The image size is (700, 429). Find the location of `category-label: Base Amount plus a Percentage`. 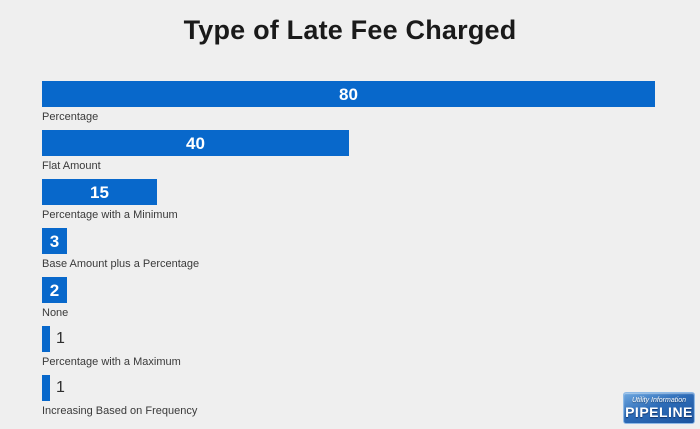

category-label: Base Amount plus a Percentage is located at coordinates (121, 264).